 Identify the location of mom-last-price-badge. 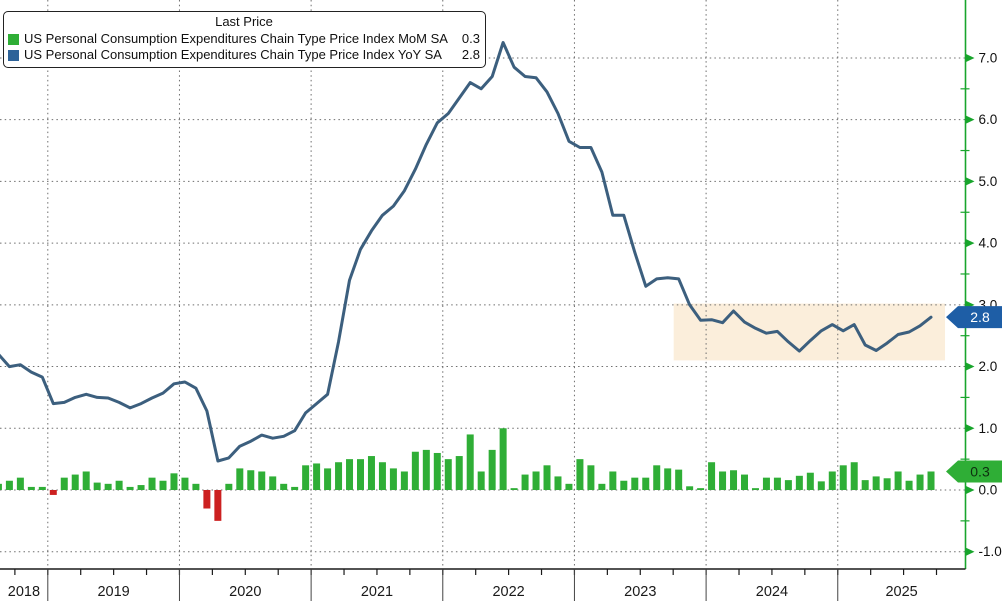
(974, 471).